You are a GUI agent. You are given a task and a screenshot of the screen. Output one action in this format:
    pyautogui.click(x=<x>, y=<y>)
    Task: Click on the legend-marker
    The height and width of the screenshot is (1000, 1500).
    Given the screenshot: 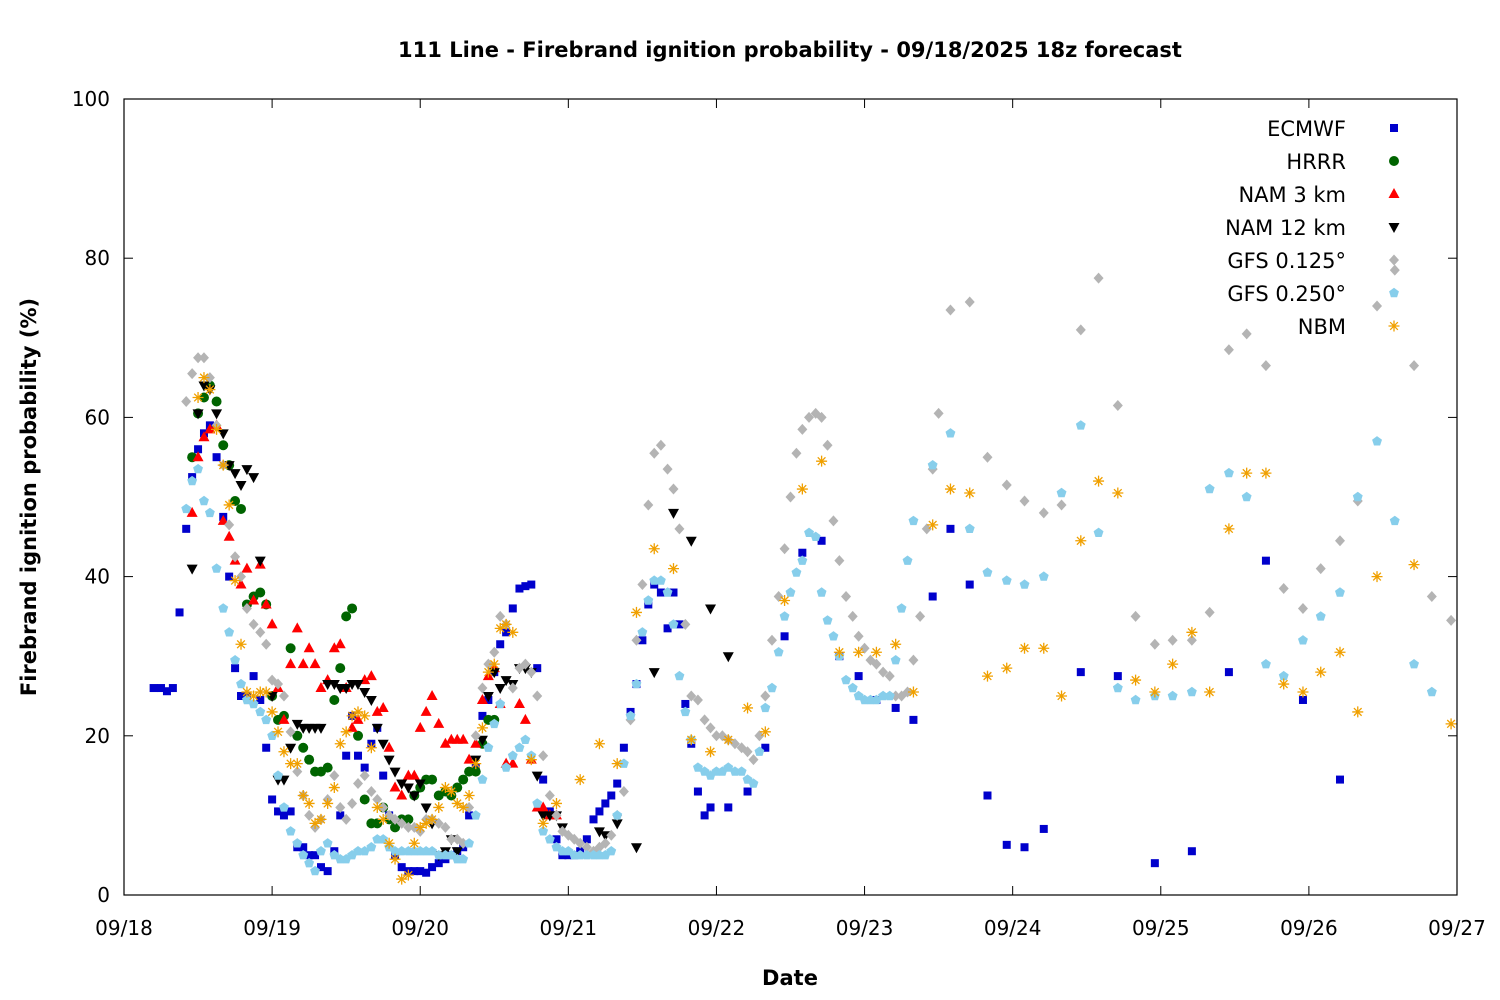 What is the action you would take?
    pyautogui.click(x=1394, y=161)
    